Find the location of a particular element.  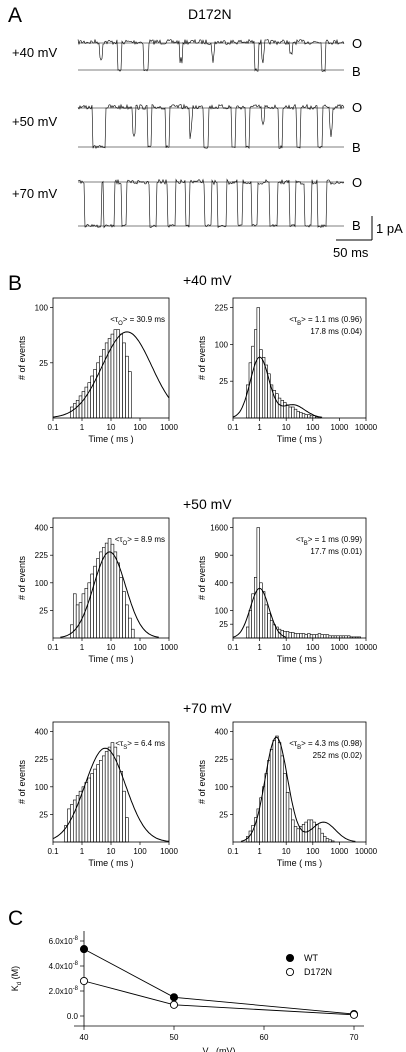

panel-c-letter: C is located at coordinates (15, 918).